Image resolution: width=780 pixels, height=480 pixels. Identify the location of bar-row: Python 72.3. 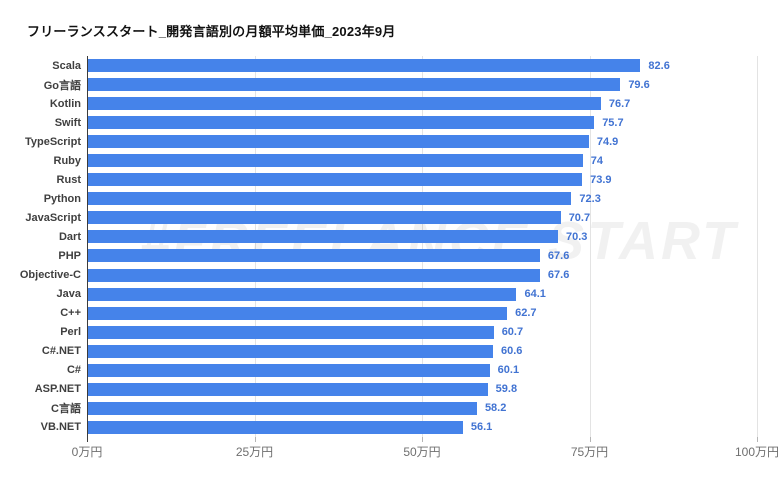
(400, 198).